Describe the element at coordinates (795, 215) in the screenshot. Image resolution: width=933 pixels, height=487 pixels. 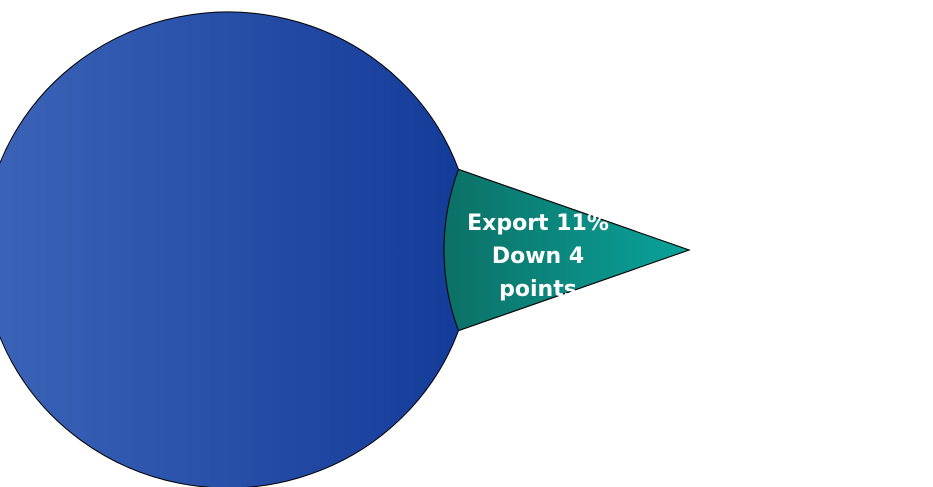
I see `pie-label-nz: New Zealand` at that location.